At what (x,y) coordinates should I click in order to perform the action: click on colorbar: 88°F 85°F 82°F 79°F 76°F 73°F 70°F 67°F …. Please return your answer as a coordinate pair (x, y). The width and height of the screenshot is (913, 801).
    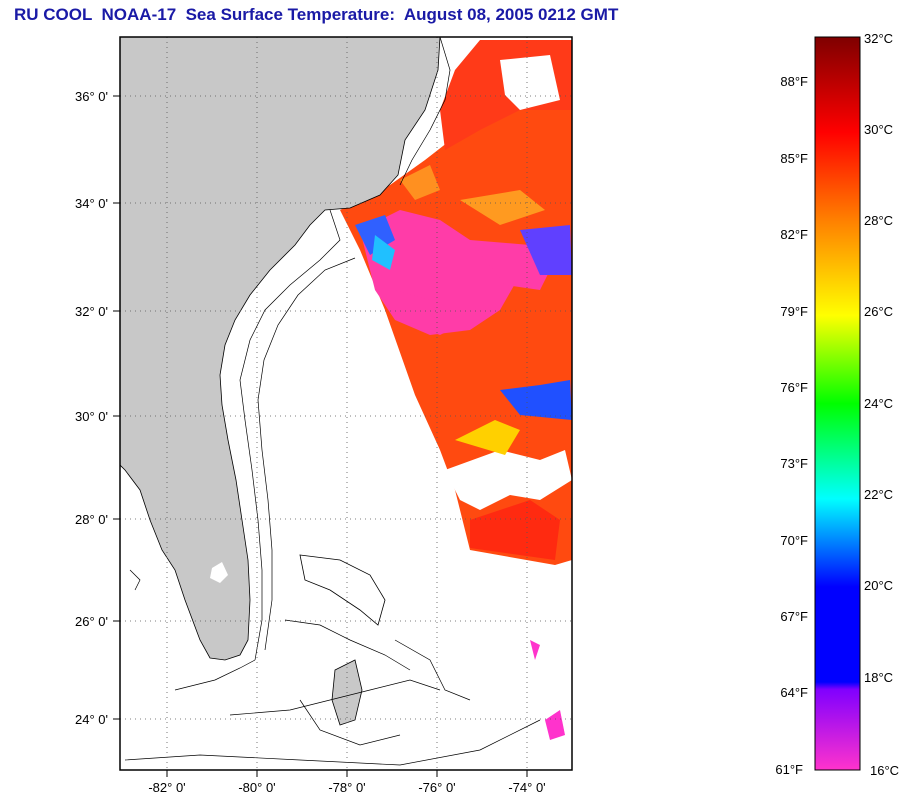
    Looking at the image, I should click on (837, 404).